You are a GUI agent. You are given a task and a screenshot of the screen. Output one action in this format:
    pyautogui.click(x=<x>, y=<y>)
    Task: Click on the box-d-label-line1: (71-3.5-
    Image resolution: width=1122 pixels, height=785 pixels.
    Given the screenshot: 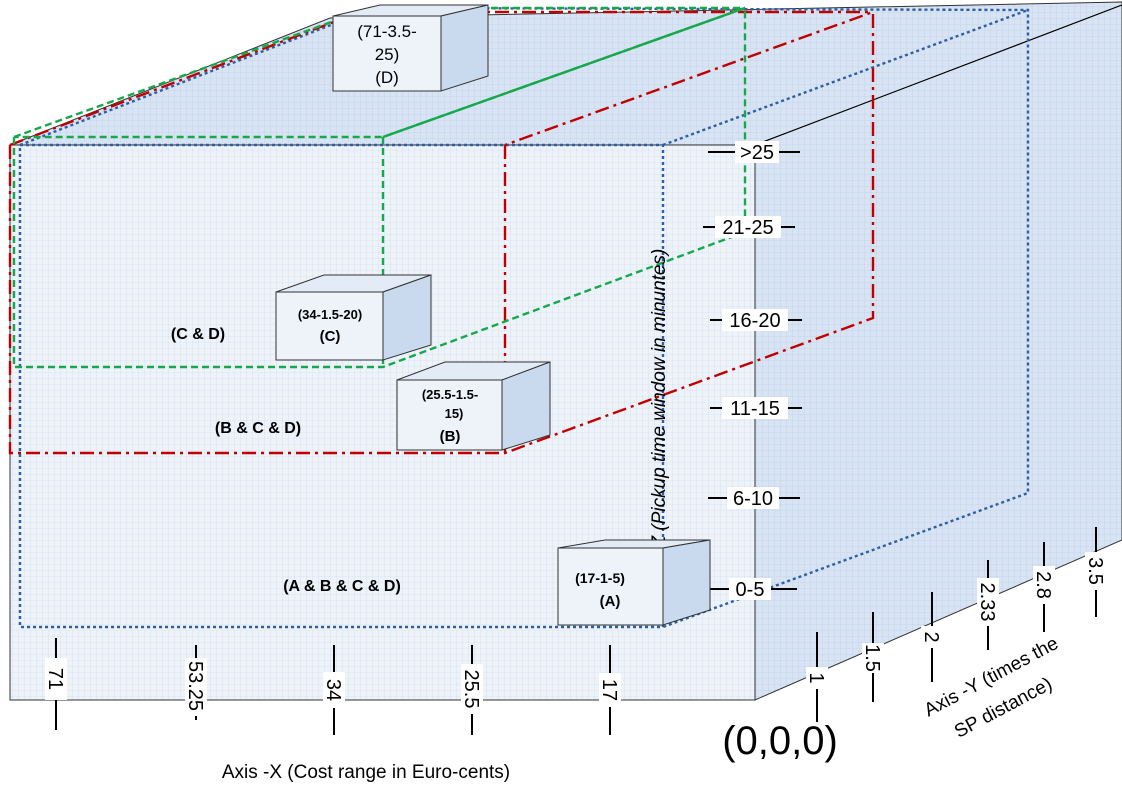 What is the action you would take?
    pyautogui.click(x=387, y=31)
    